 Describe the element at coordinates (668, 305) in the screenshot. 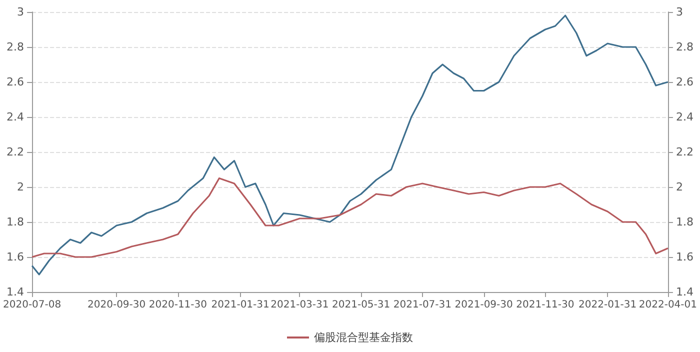

I see `x-tick-label: 2022-04-01` at that location.